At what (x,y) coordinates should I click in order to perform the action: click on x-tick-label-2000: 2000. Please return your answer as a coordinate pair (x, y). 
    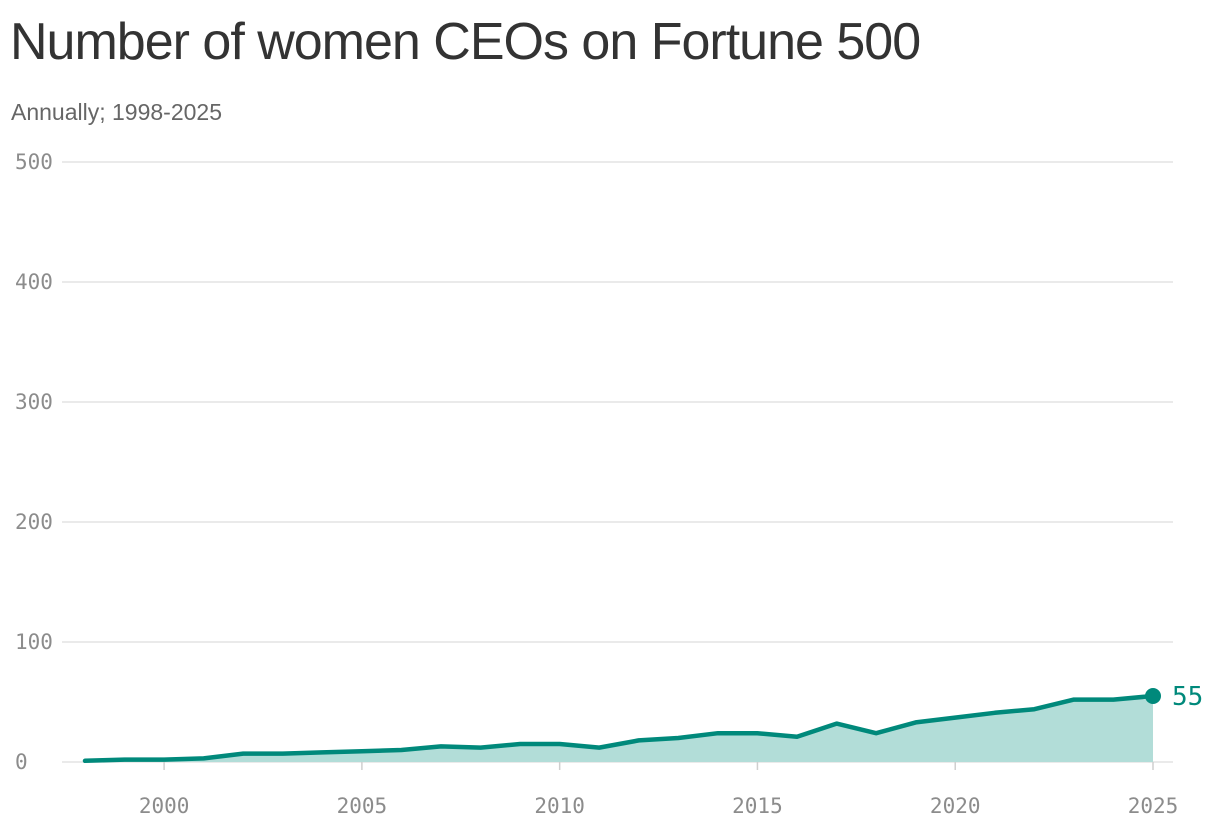
    Looking at the image, I should click on (164, 806).